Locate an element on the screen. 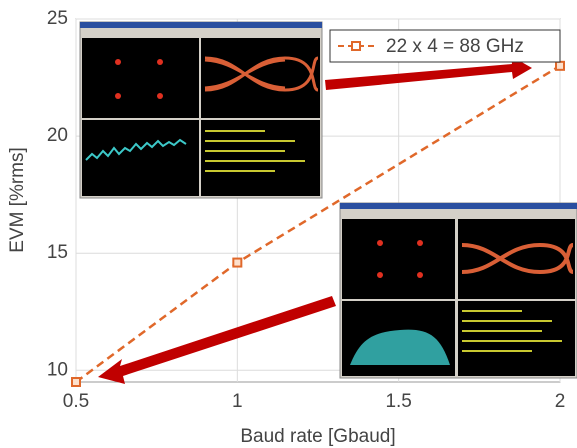  x-tick-label: 0.5 is located at coordinates (76, 401).